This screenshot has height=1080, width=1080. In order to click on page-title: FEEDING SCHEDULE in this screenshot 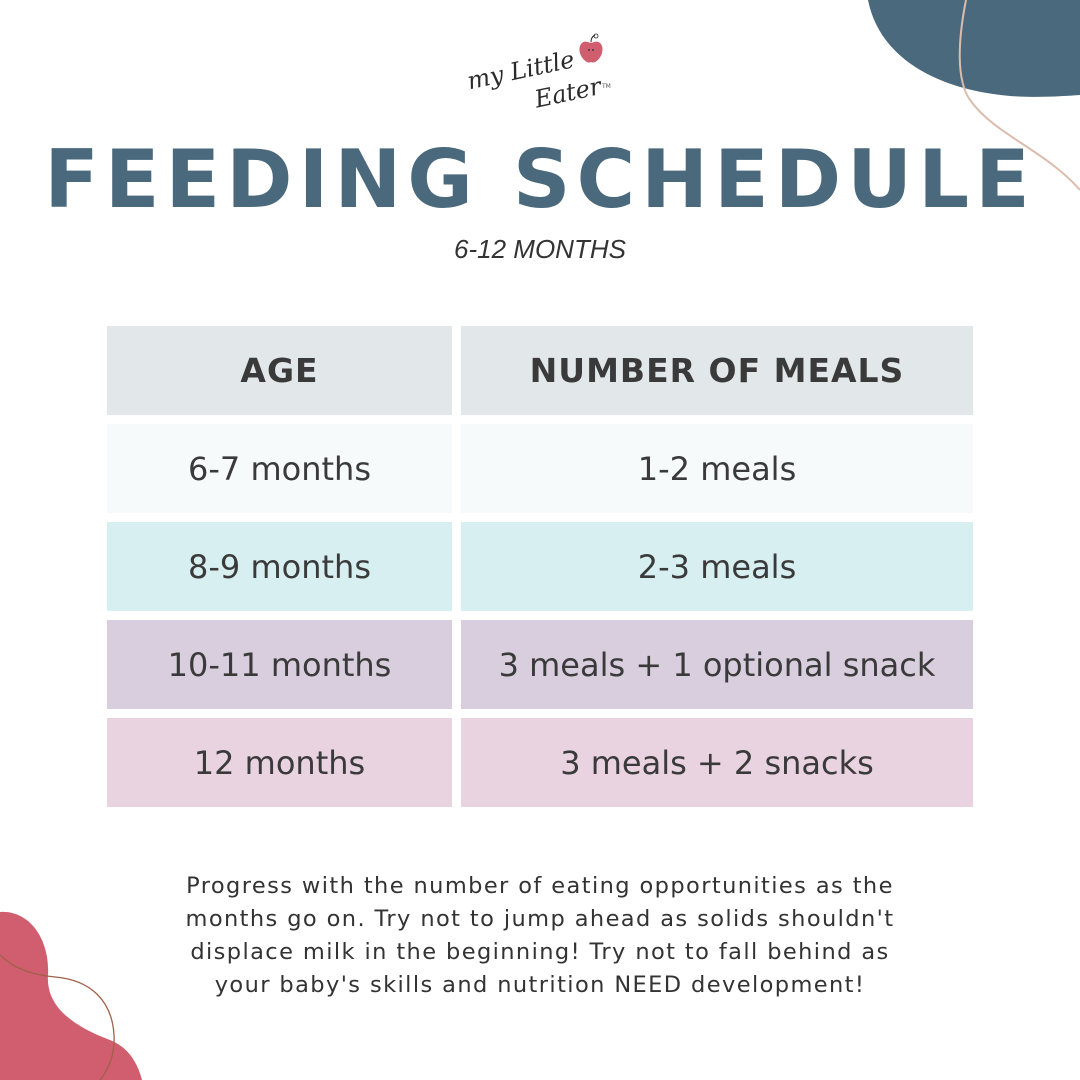, I will do `click(540, 179)`.